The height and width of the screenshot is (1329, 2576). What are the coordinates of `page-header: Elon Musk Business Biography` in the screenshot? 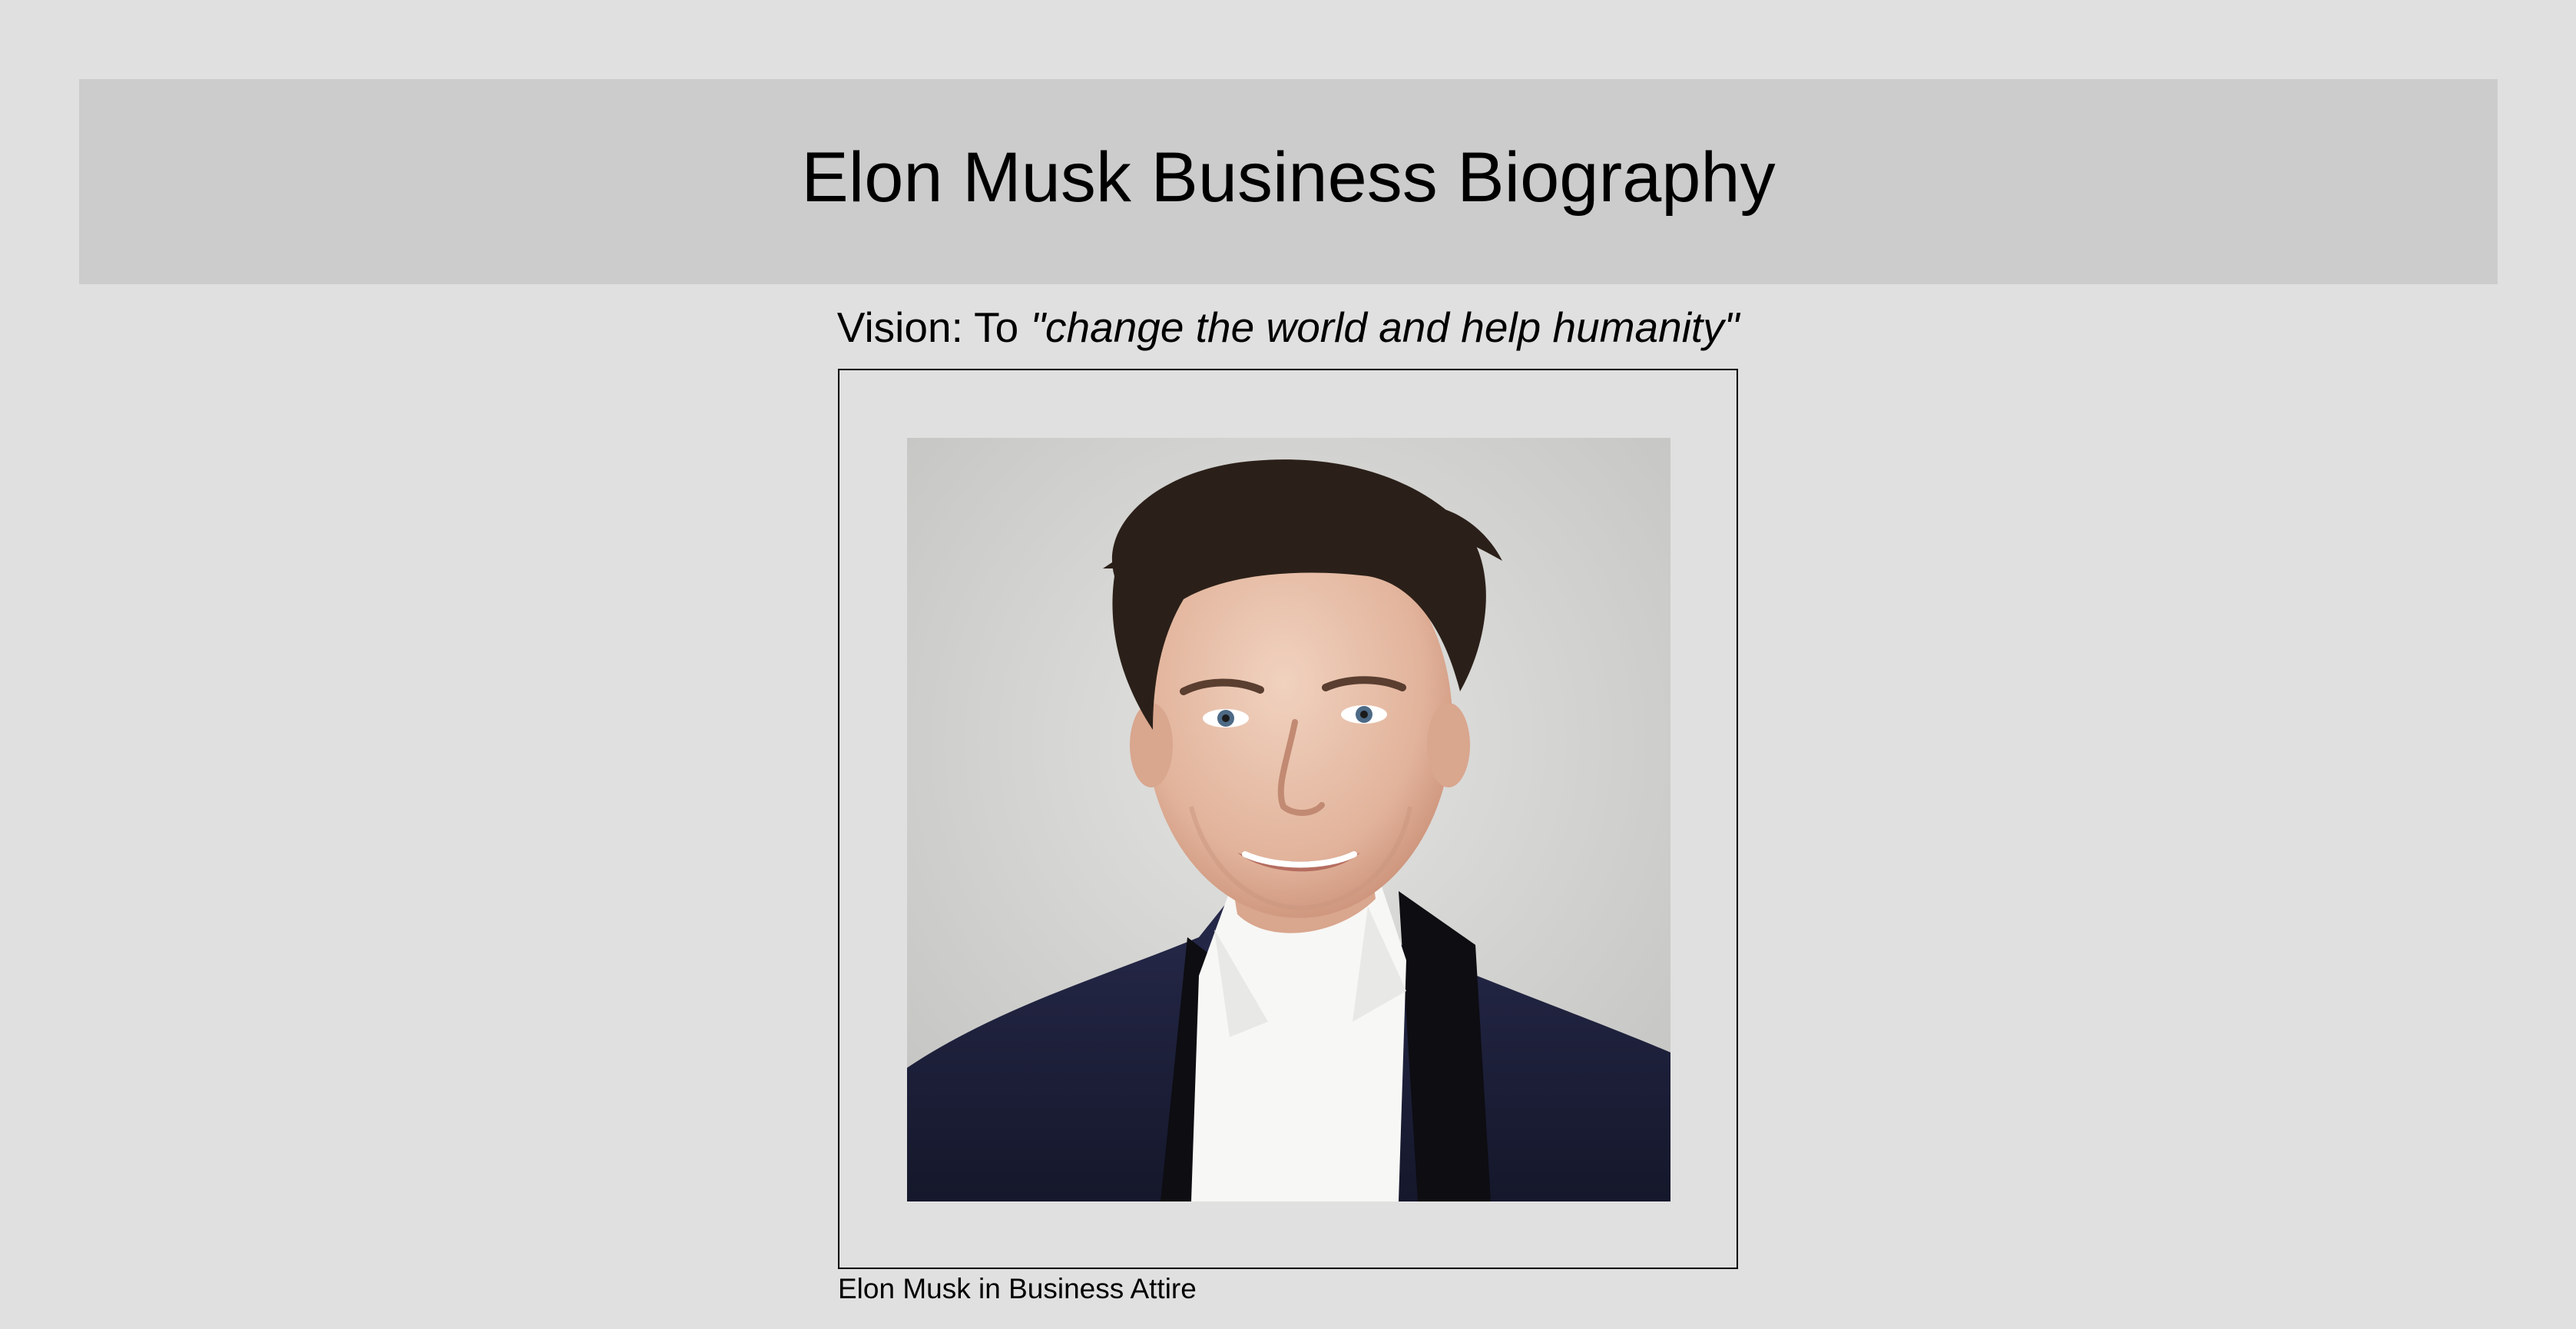 It's located at (1289, 181).